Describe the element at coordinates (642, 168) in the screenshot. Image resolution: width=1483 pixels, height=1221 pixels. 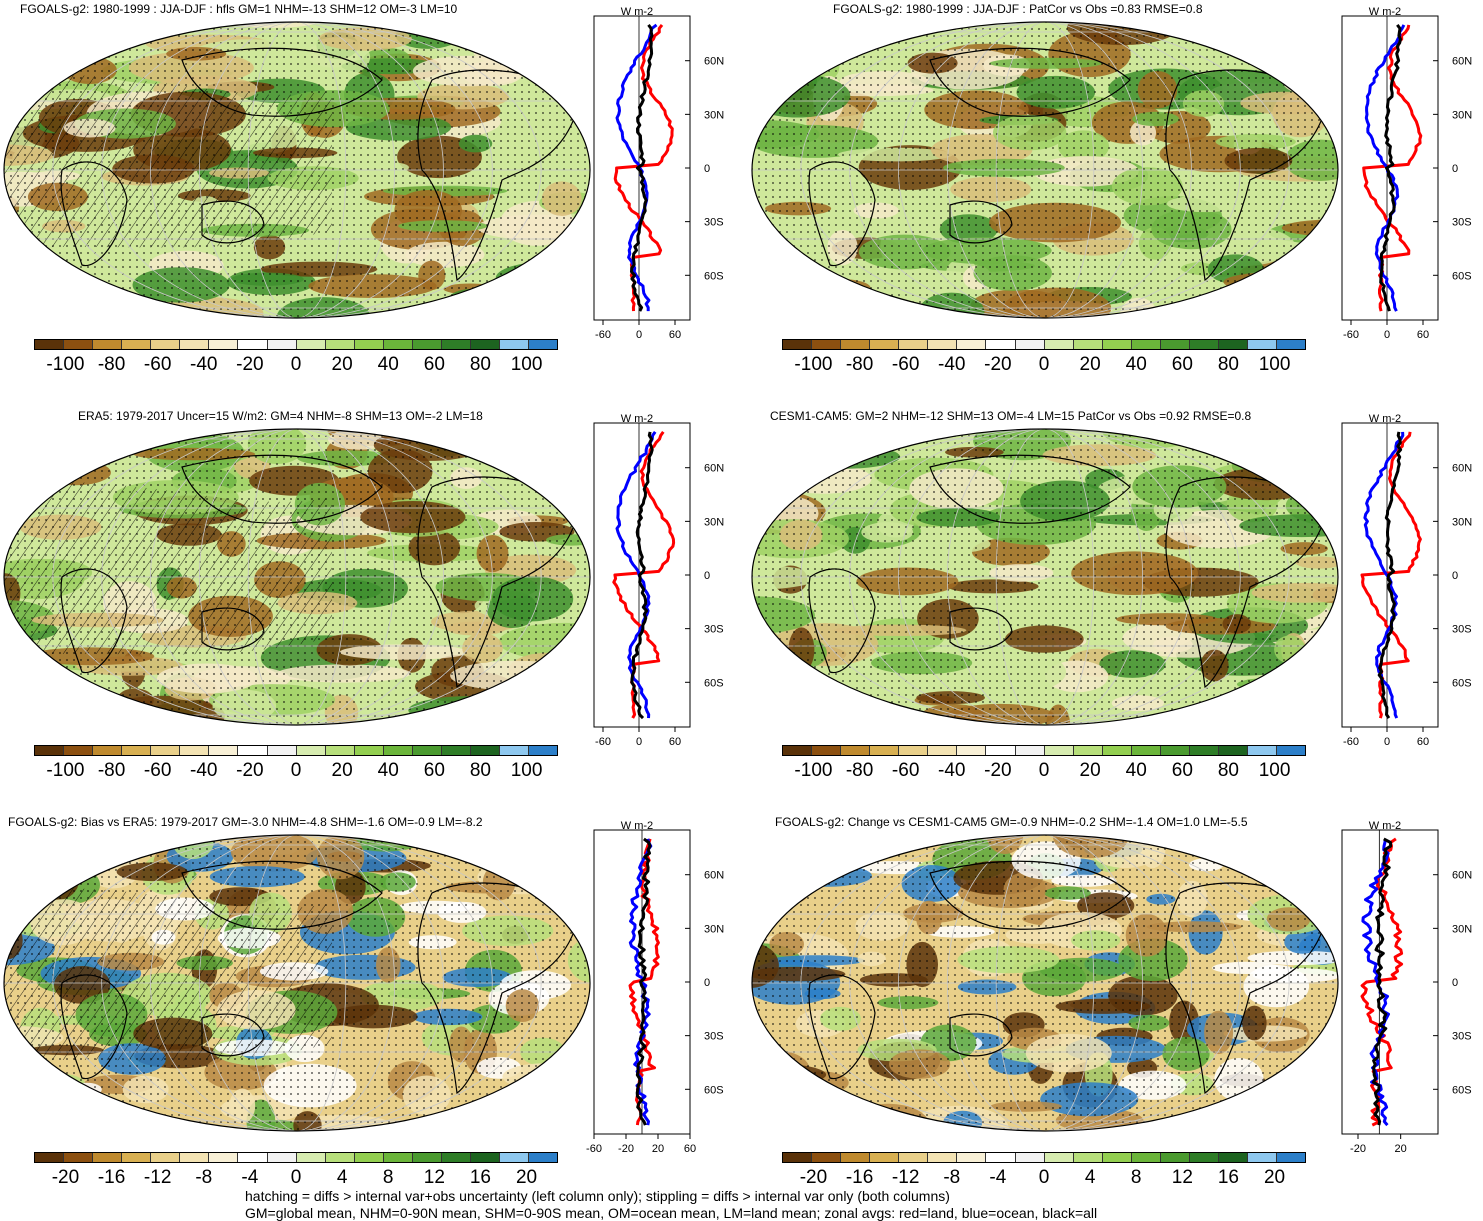
I see `zonal-line-all` at that location.